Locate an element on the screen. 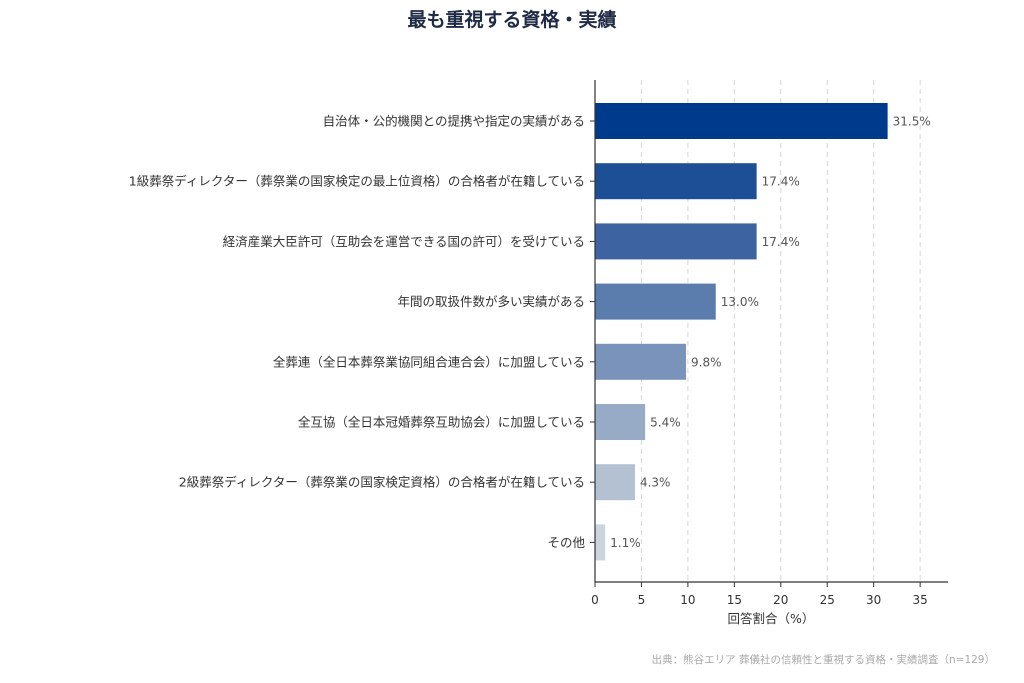 This screenshot has width=1024, height=683. category-label-4: 全葬連（全日本葬祭業協同組合連合会）に加盟している is located at coordinates (429, 361).